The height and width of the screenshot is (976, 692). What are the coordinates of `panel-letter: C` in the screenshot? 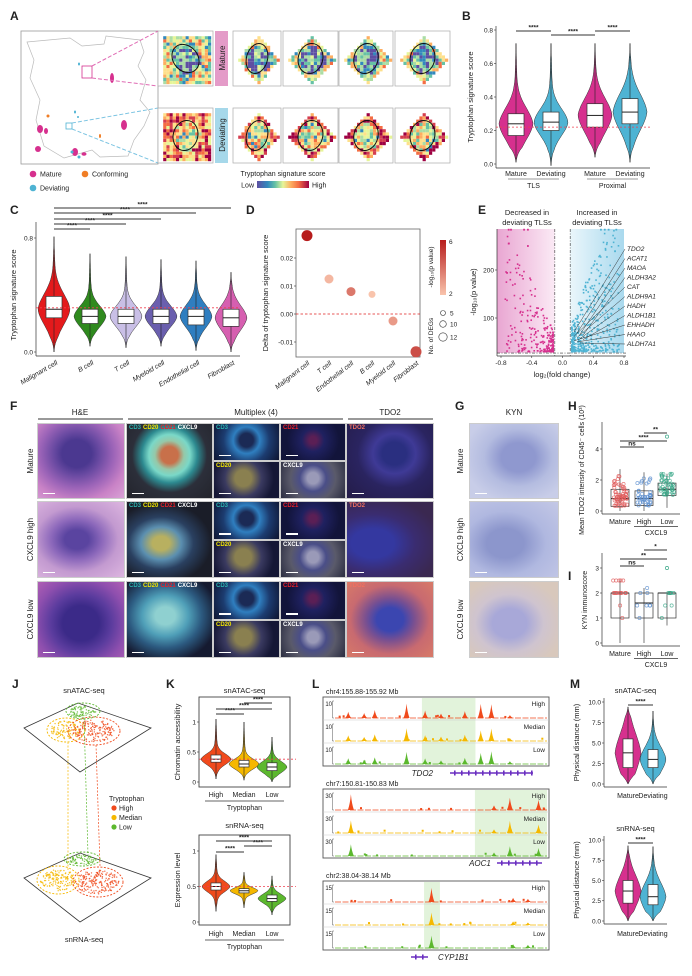 It's located at (14, 210).